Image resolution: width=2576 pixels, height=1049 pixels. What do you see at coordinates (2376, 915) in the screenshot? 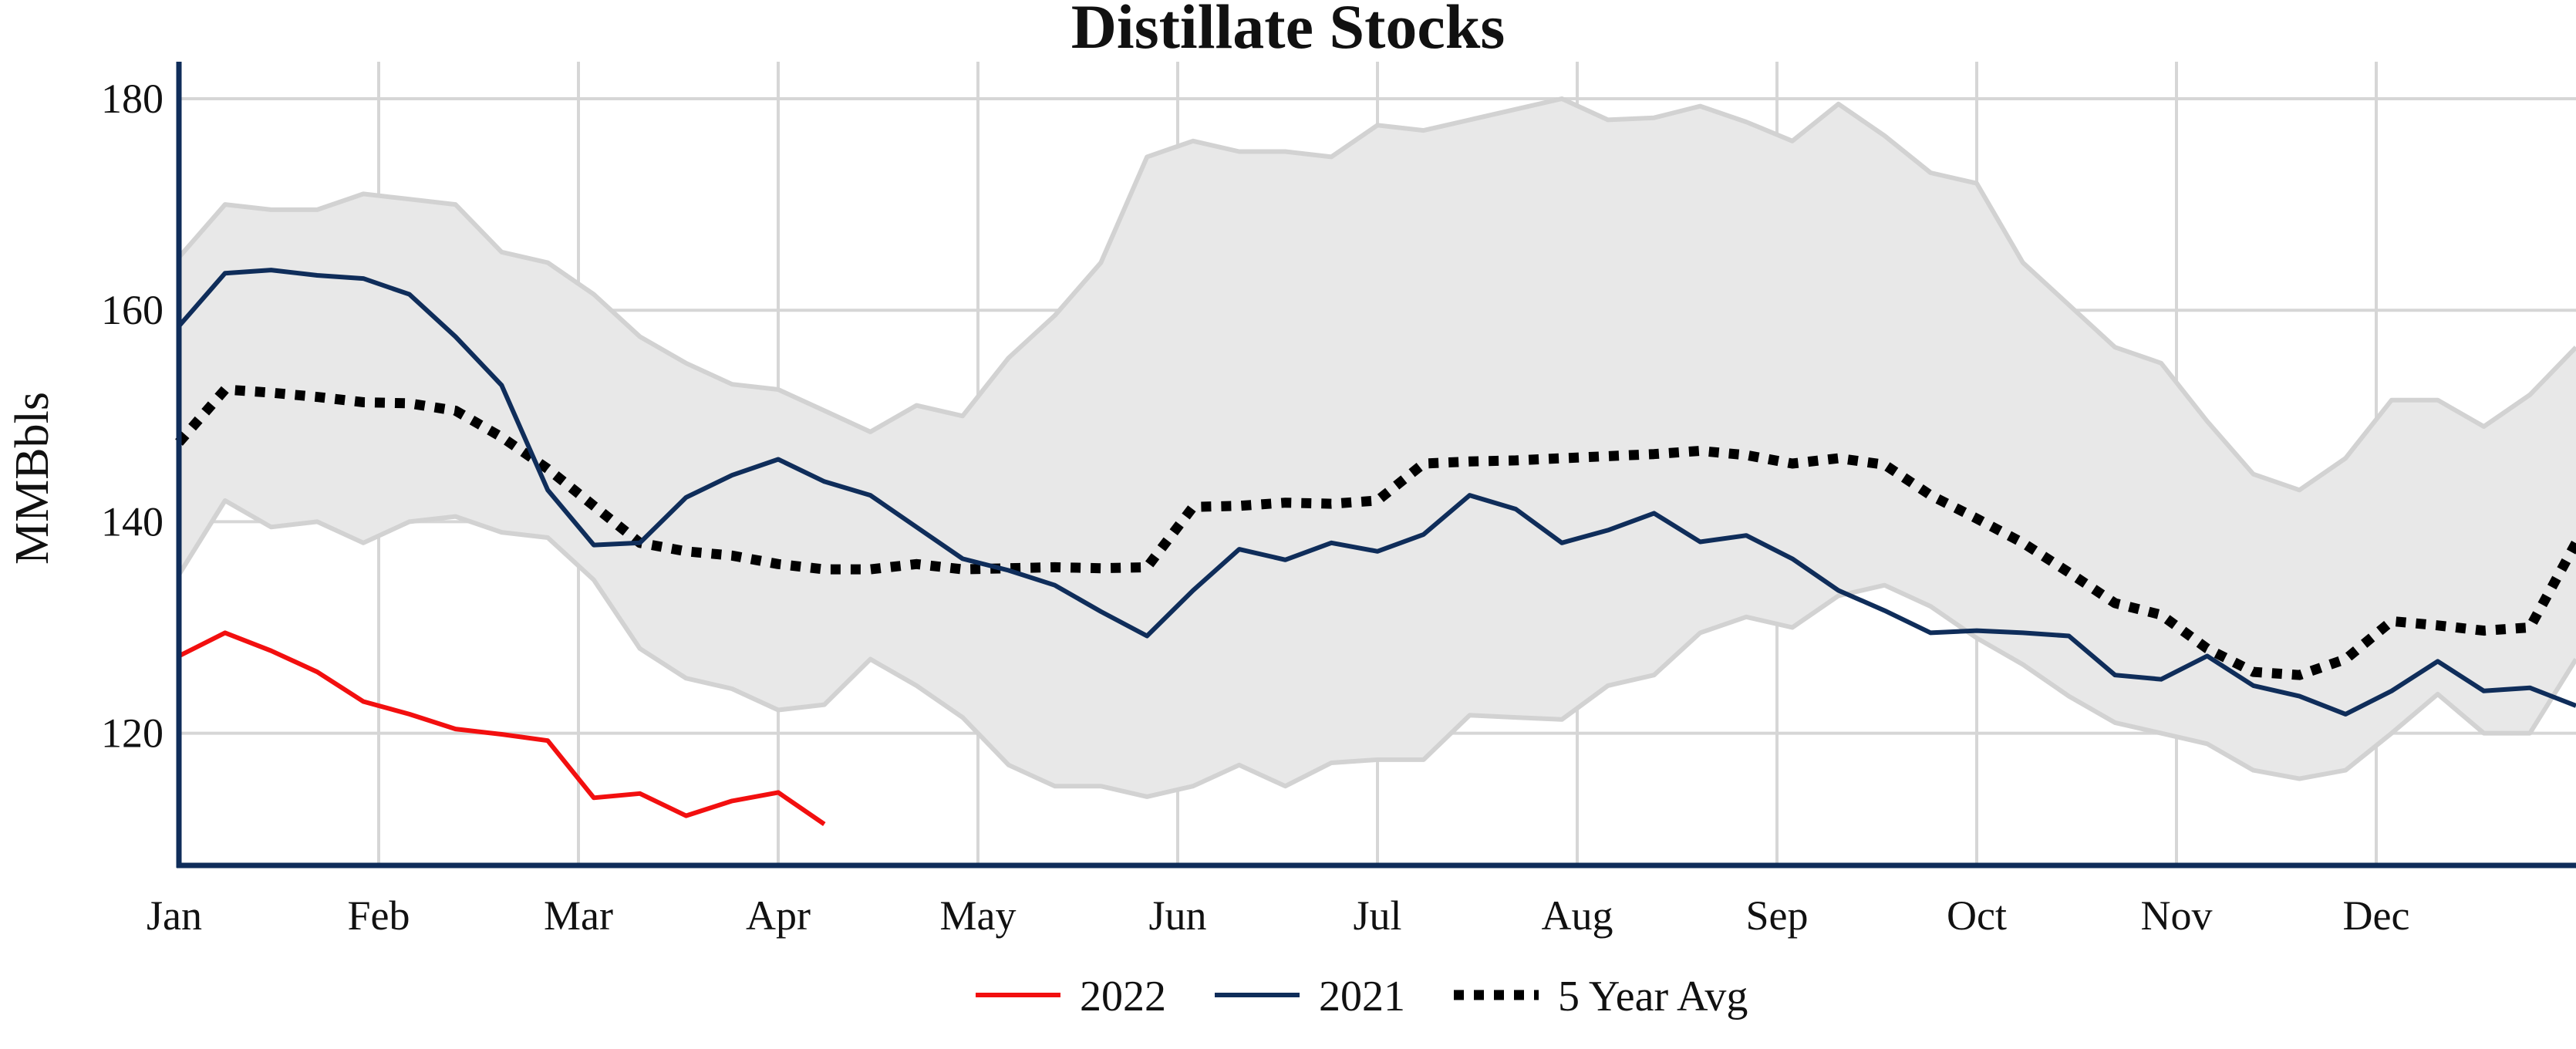
I see `x-tick-label-dec: Dec` at bounding box center [2376, 915].